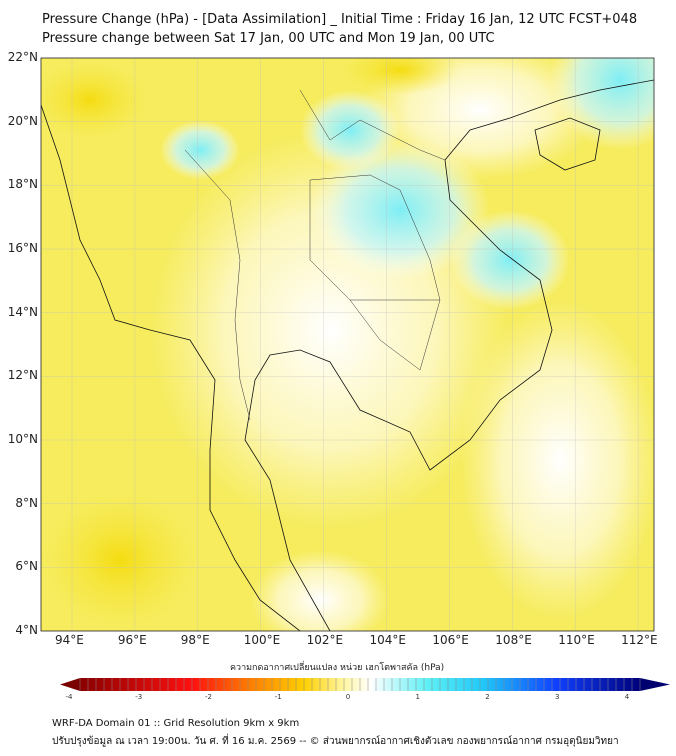  Describe the element at coordinates (417, 697) in the screenshot. I see `colorbar-tick-label: 1` at that location.